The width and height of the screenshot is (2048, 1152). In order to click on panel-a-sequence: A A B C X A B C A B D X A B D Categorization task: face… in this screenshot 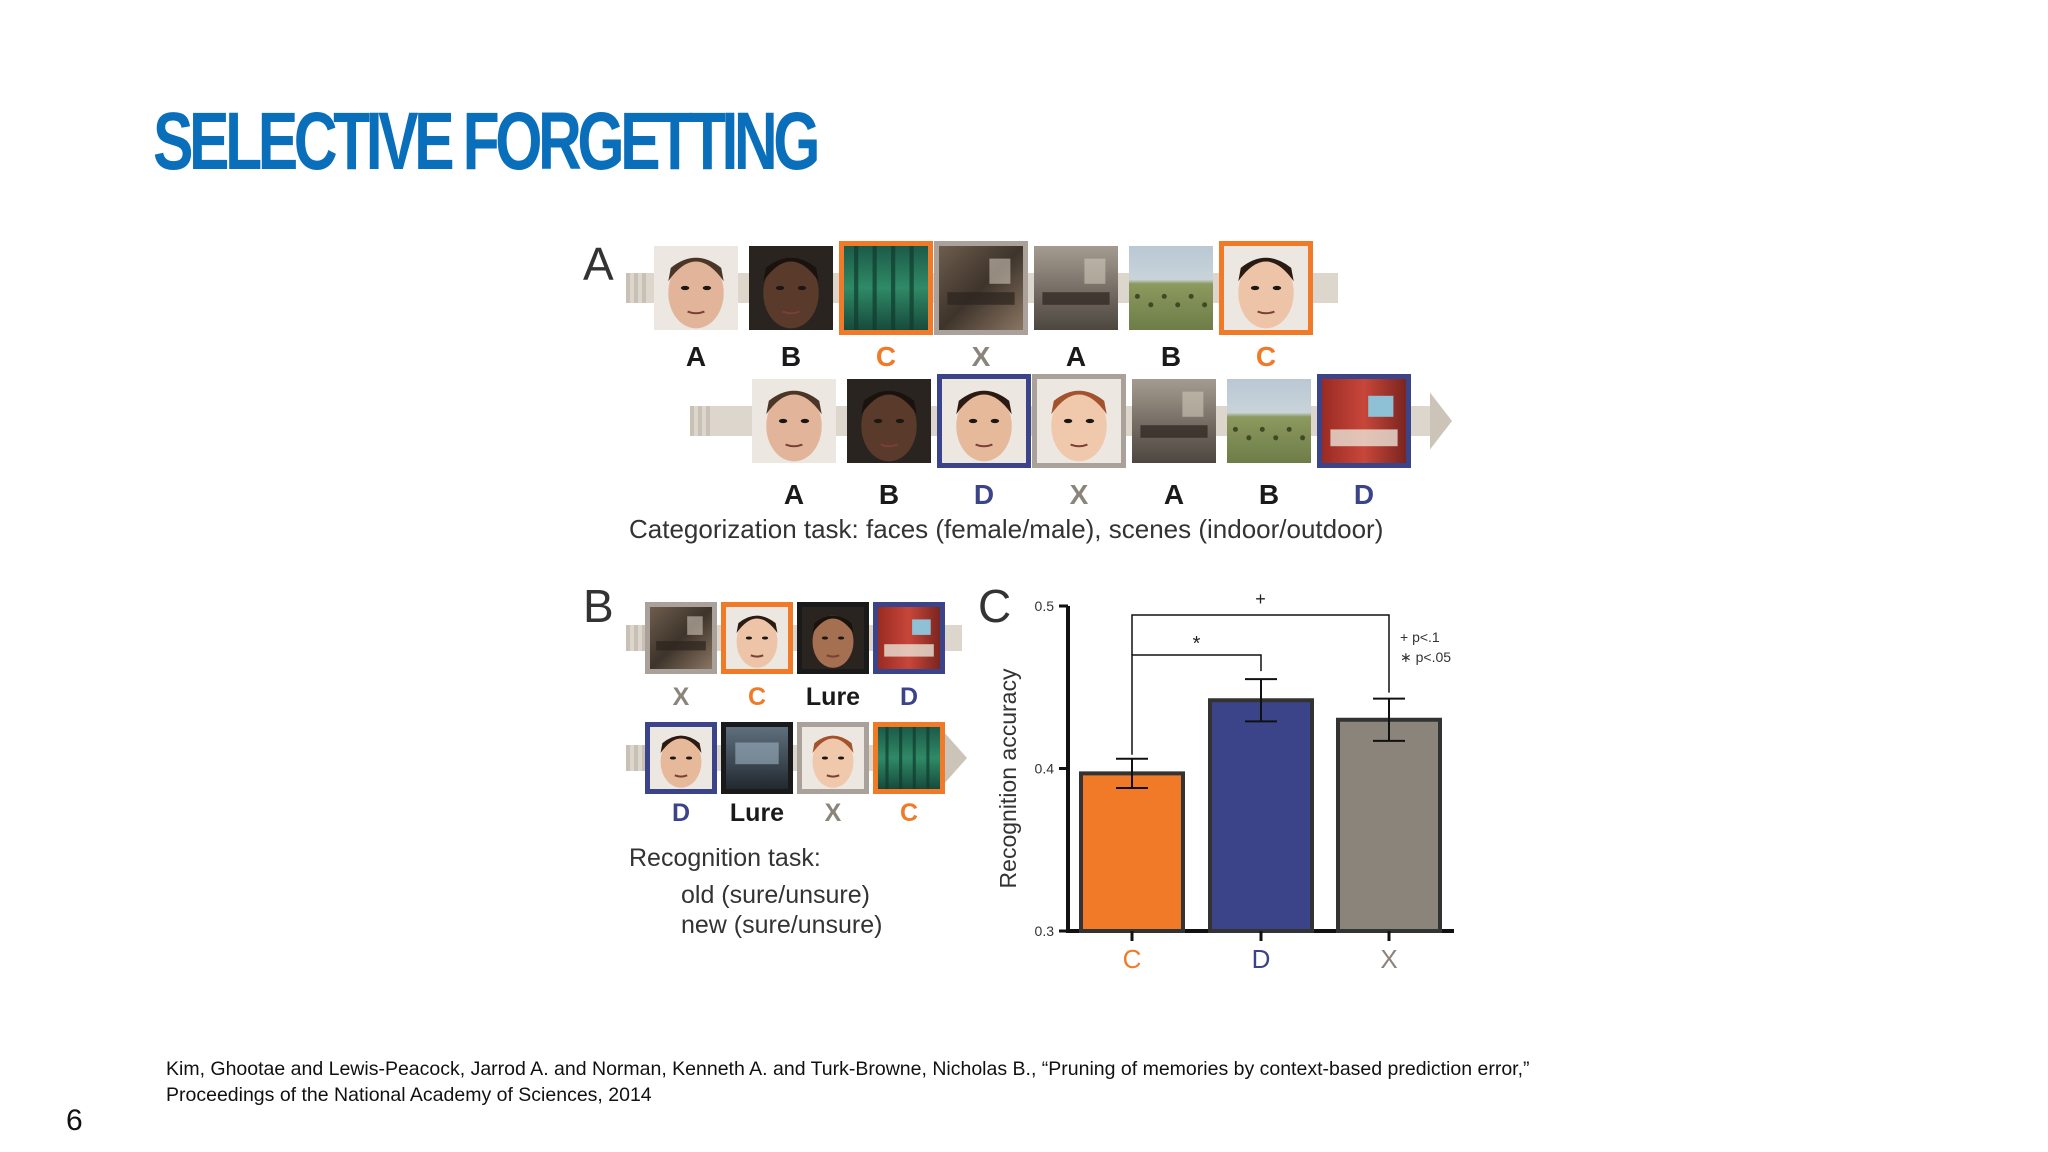, I will do `click(1017, 391)`.